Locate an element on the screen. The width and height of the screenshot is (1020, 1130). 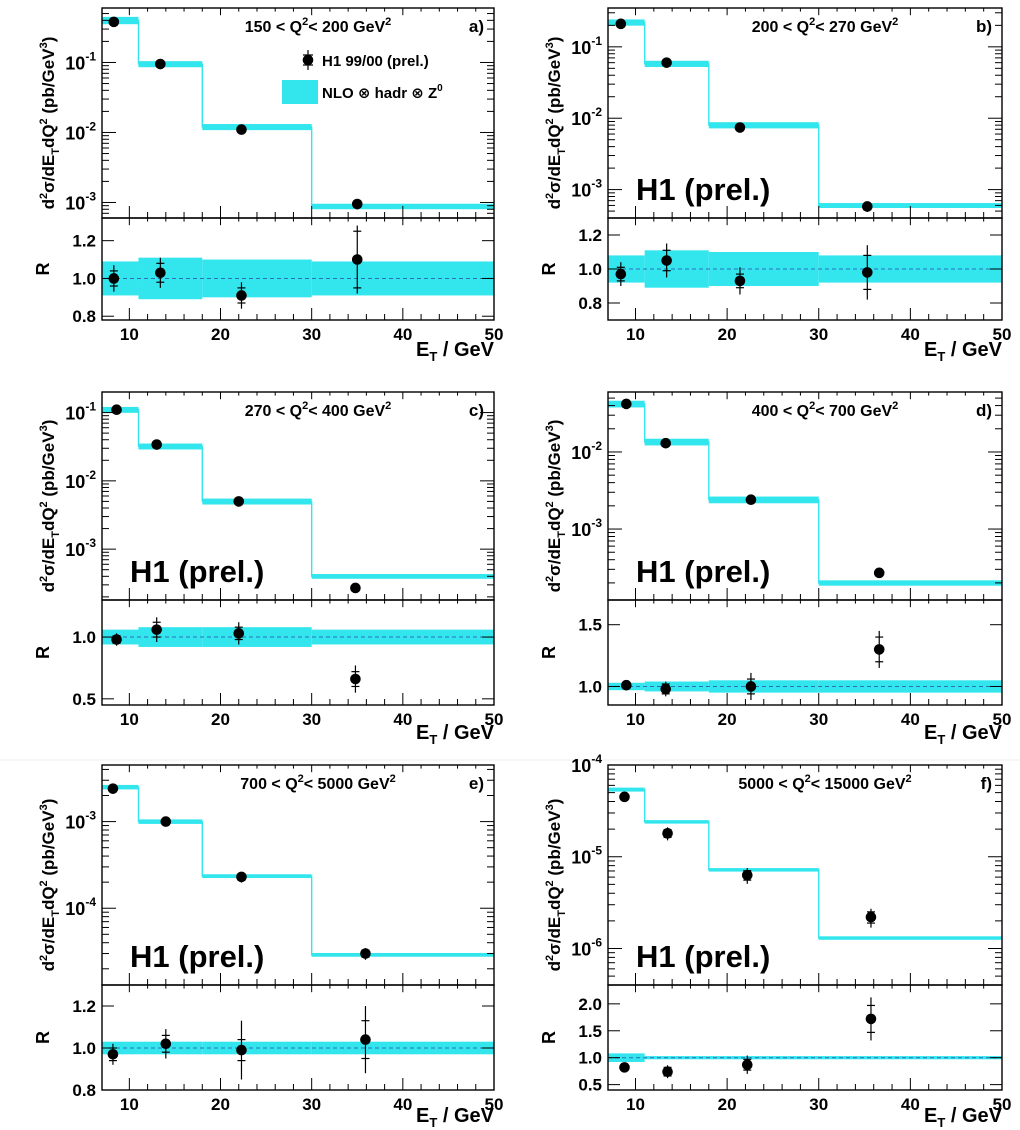
ratio-y-tick-label: 1.5 is located at coordinates (590, 1031).